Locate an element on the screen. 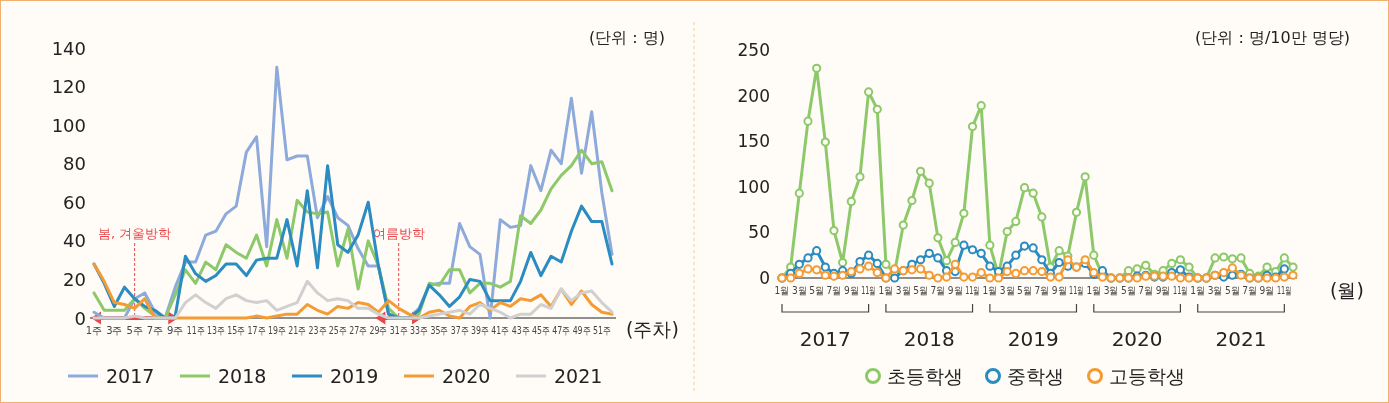 This screenshot has height=403, width=1389. x-tick-label: 11월 is located at coordinates (1288, 290).